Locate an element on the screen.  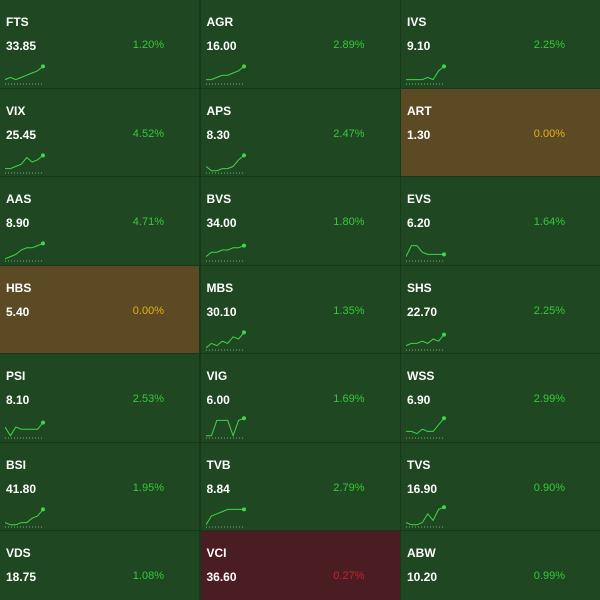
price: 16.90 is located at coordinates (422, 488).